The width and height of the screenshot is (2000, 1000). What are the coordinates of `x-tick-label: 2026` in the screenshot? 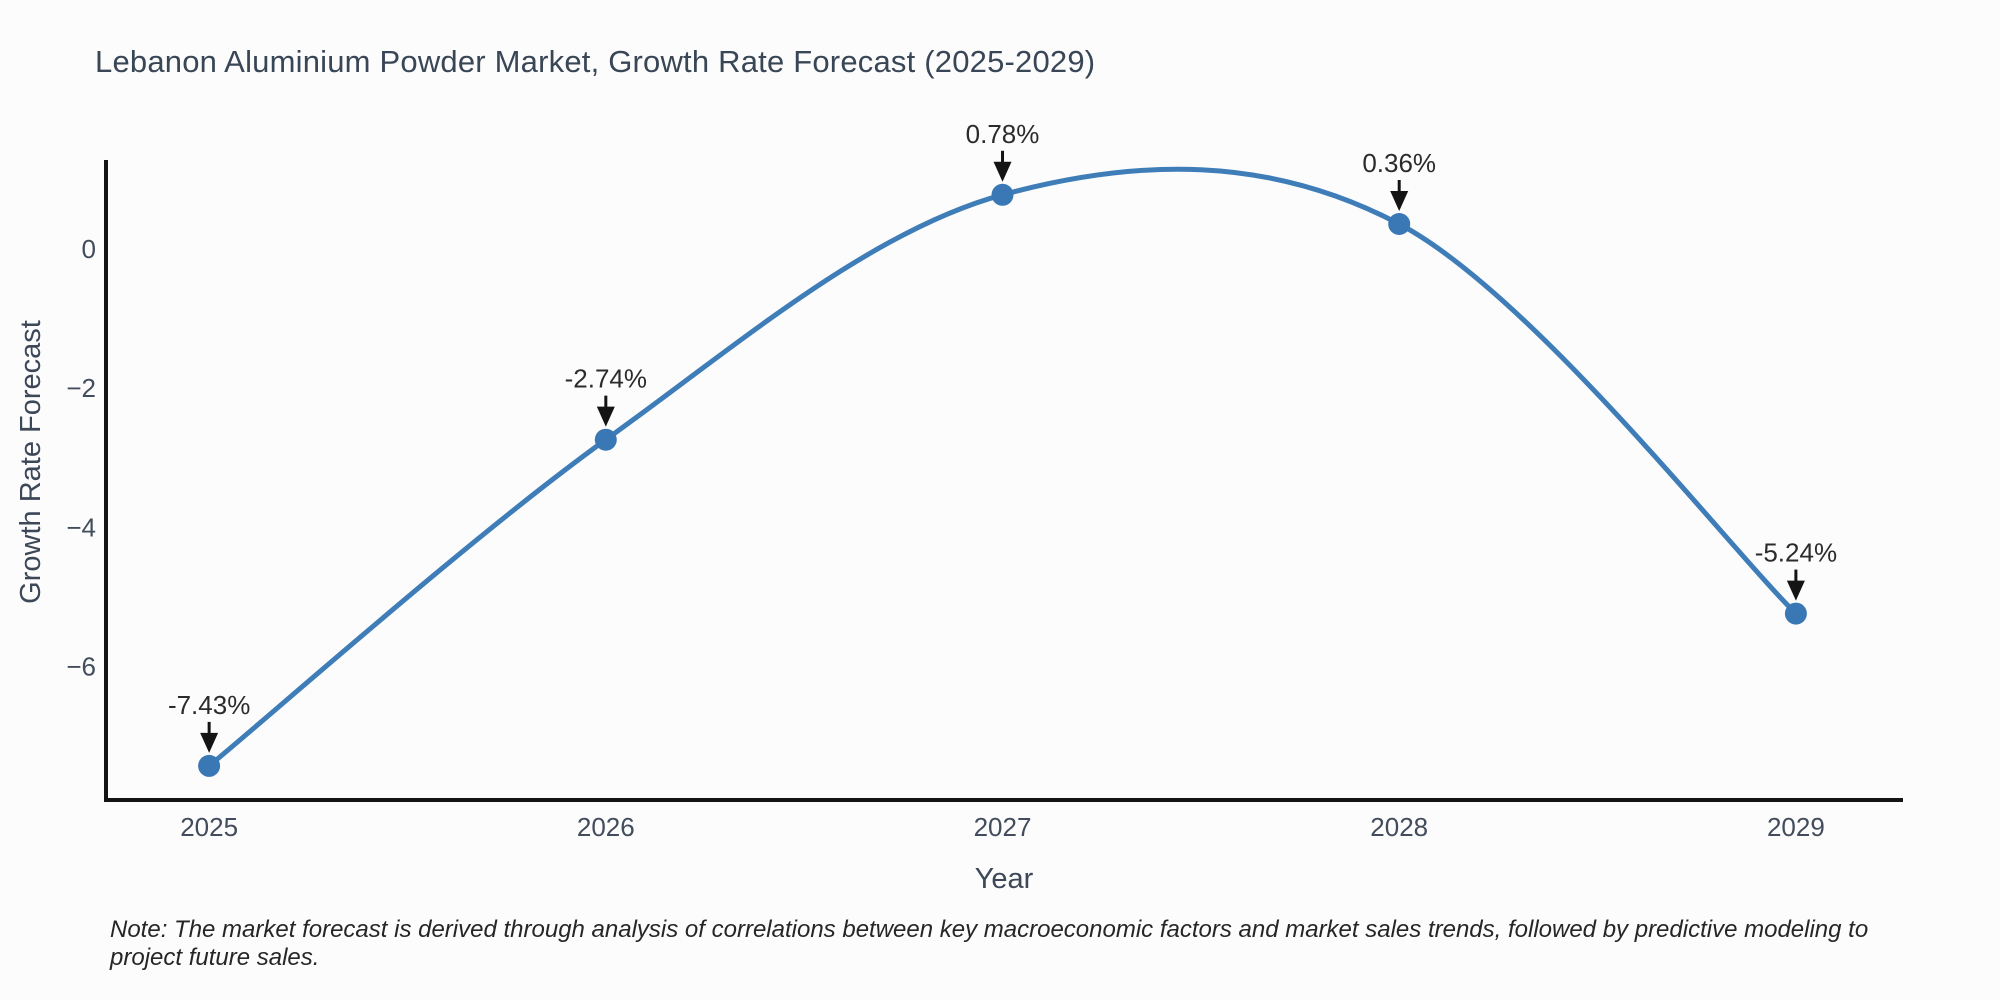 It's located at (606, 827).